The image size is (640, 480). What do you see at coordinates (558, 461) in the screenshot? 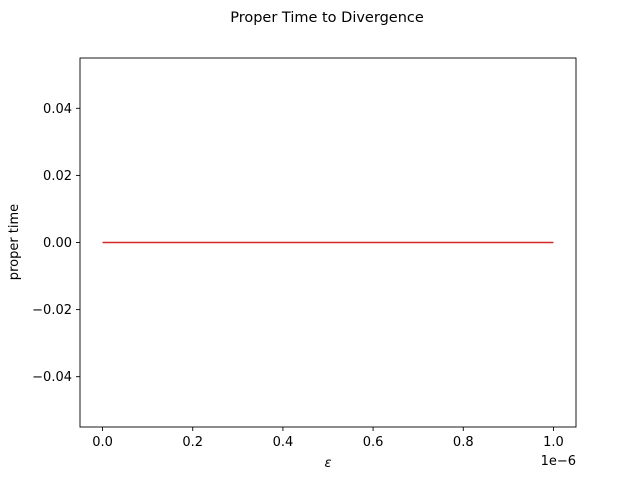
I see `x-axis-offset-label: 1e−6` at bounding box center [558, 461].